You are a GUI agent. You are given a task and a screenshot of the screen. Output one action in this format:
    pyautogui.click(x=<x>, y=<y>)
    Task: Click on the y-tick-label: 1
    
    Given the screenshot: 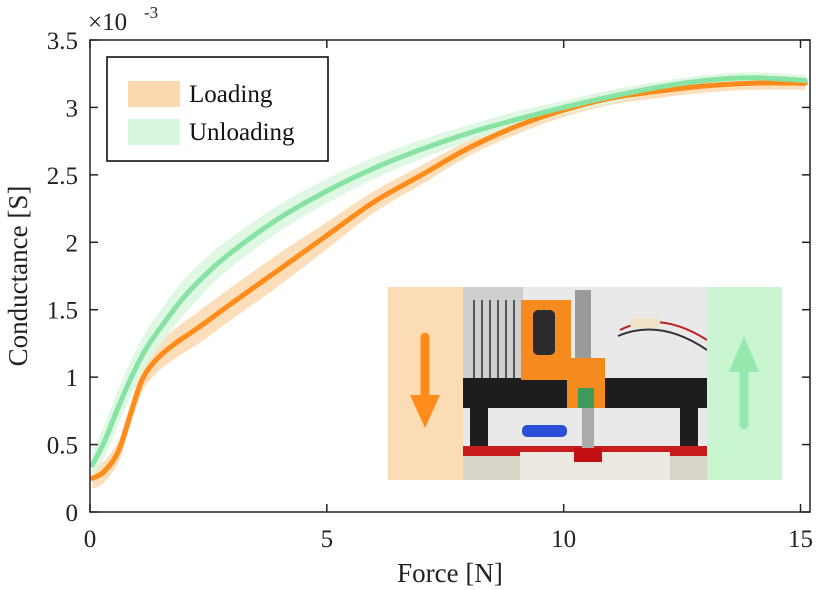 What is the action you would take?
    pyautogui.click(x=72, y=378)
    